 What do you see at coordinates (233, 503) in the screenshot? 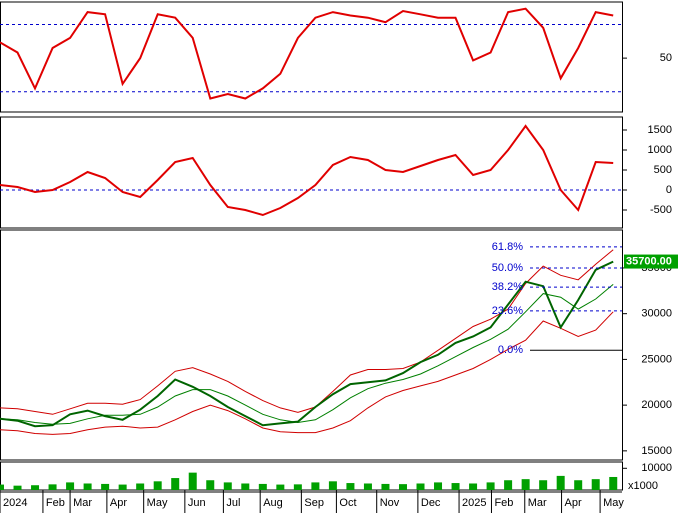
I see `x-tick-label: Jul` at bounding box center [233, 503].